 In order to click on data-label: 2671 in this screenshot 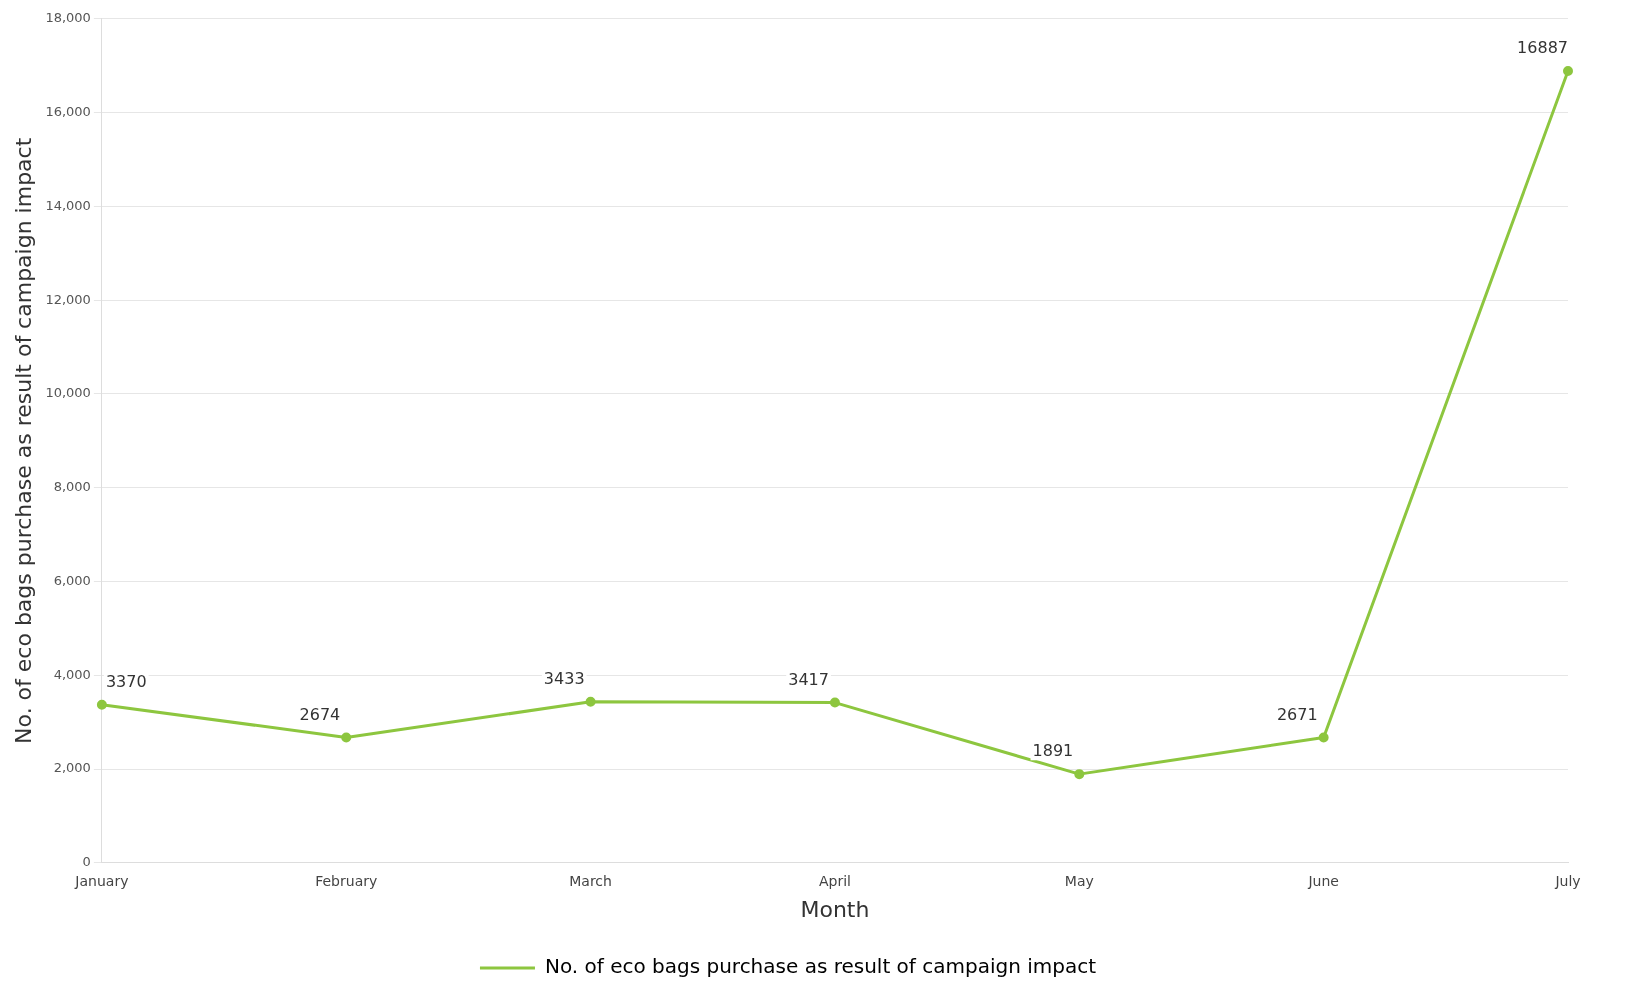, I will do `click(1297, 714)`.